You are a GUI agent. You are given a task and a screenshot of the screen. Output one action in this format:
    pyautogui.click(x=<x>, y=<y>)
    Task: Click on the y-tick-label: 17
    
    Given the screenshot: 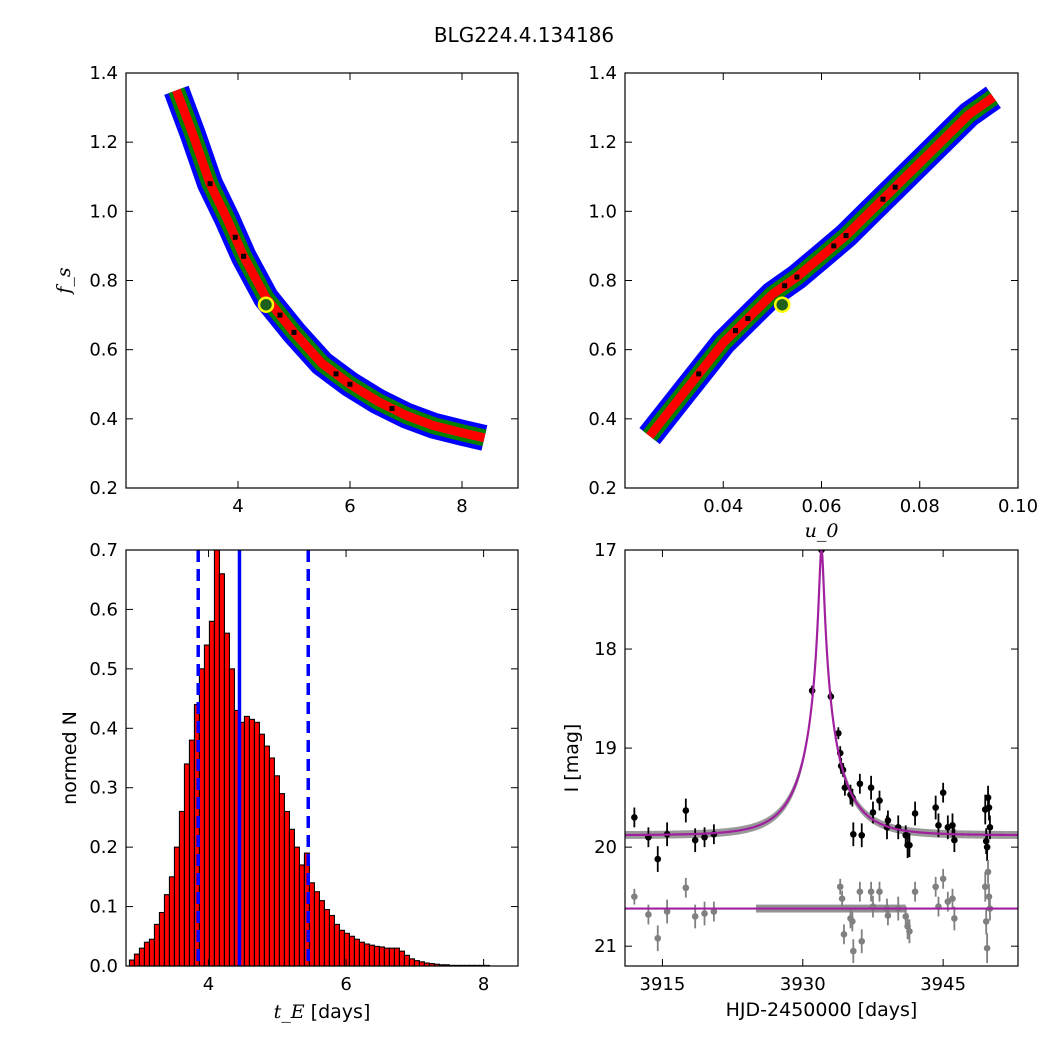 What is the action you would take?
    pyautogui.click(x=605, y=550)
    